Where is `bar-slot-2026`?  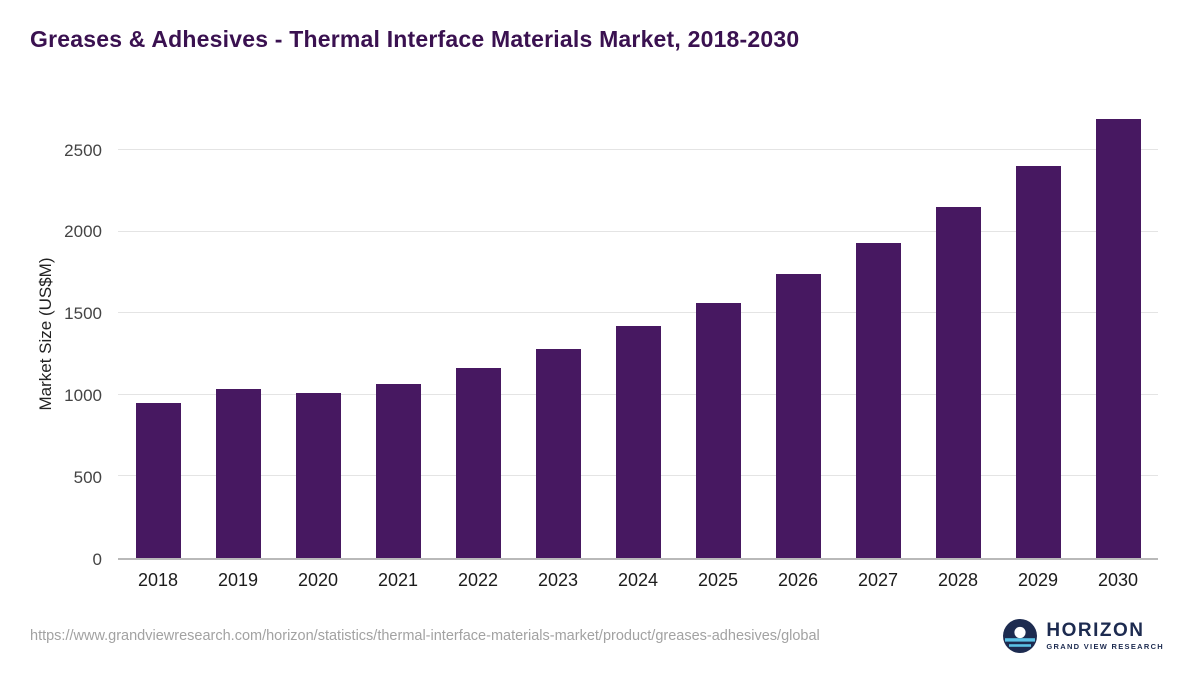
bar-slot-2026 is located at coordinates (798, 333).